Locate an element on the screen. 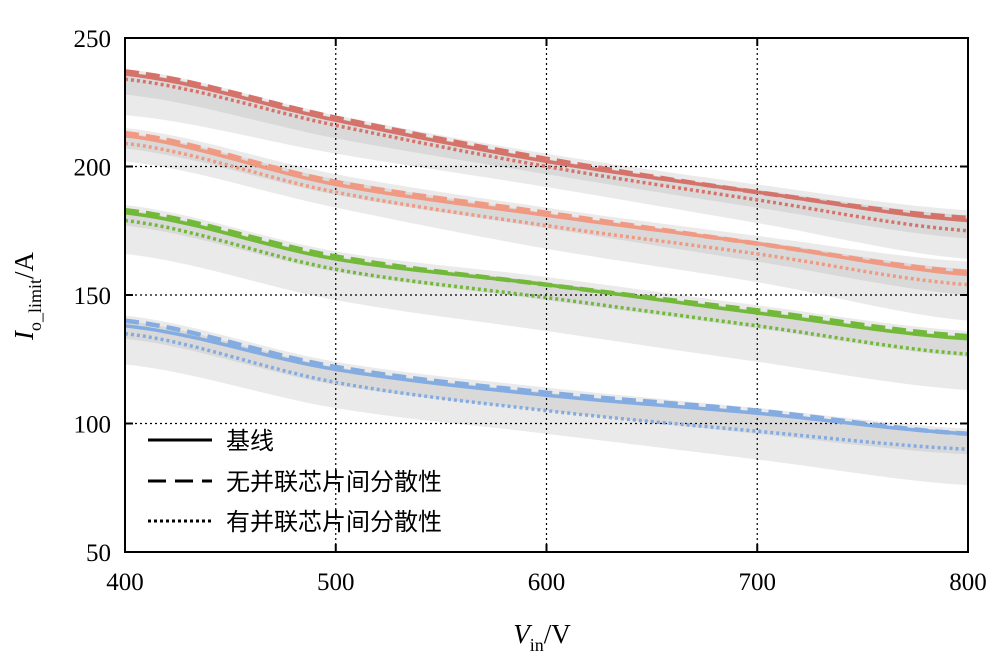  y-tick-labels: 50 100 150 200 250 is located at coordinates (93, 296).